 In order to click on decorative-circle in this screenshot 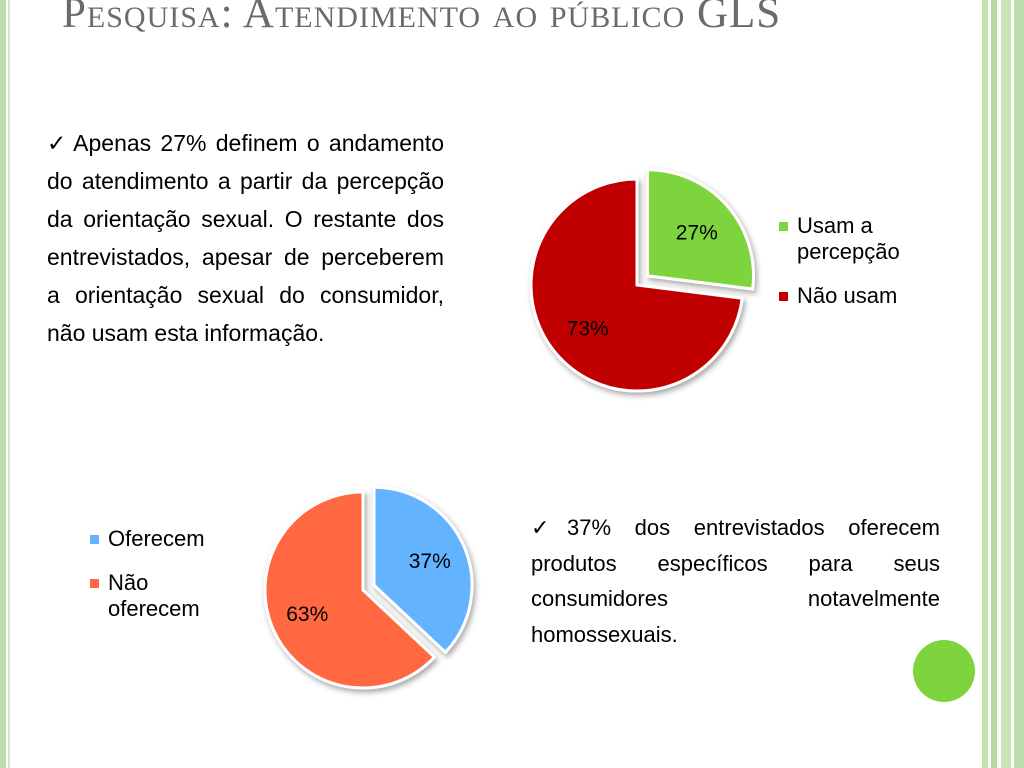, I will do `click(944, 671)`.